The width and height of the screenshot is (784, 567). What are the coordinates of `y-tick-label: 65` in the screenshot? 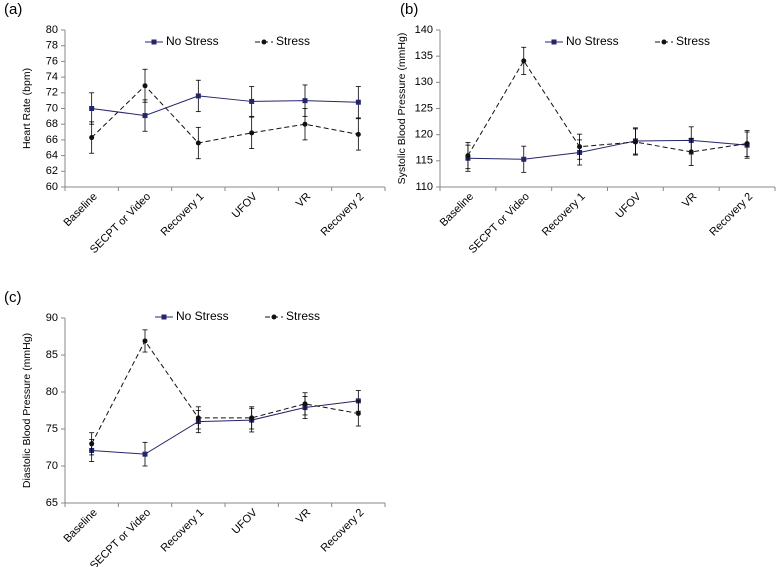 It's located at (52, 503).